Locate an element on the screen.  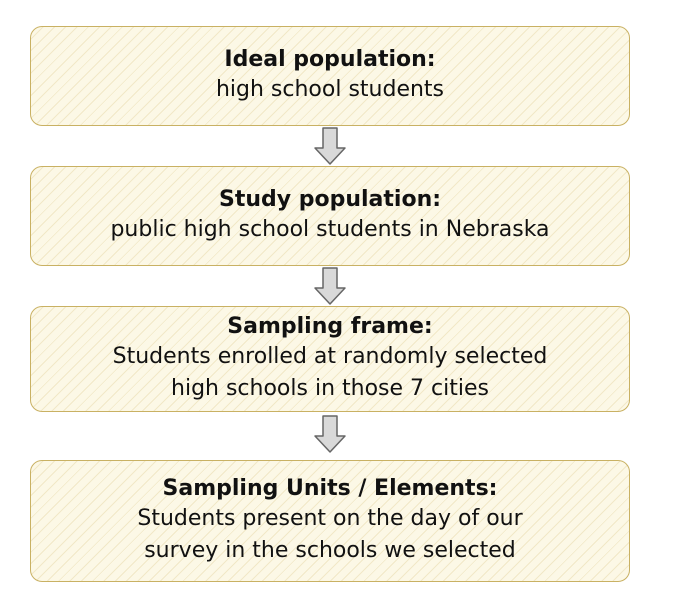
box-title: Sampling frame: is located at coordinates (330, 326).